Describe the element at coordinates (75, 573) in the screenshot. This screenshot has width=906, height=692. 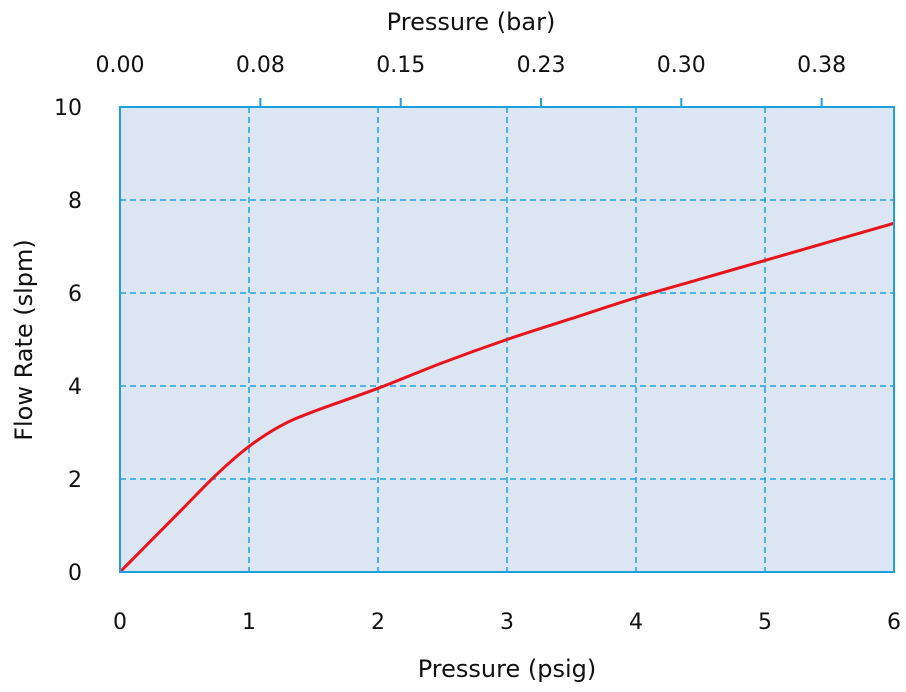
I see `y-tick-label: 0` at that location.